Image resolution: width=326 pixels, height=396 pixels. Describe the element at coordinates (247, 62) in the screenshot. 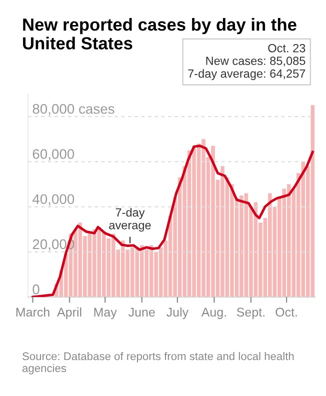

I see `annotation: Oct. 23 New cases: 85,085 7-day average: 64,257` at that location.